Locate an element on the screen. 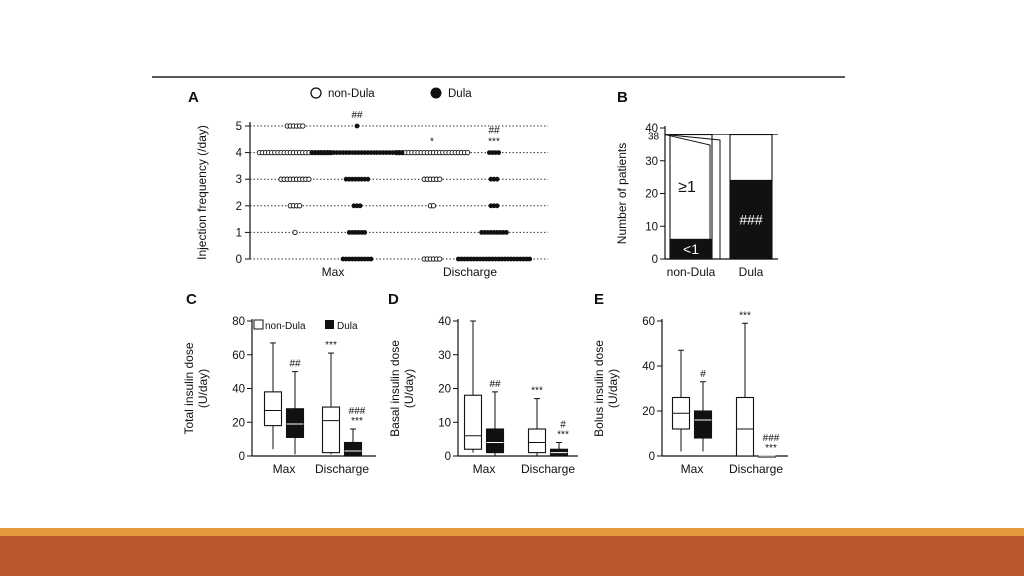 The height and width of the screenshot is (576, 1024). panel-letter-a: A is located at coordinates (193, 97).